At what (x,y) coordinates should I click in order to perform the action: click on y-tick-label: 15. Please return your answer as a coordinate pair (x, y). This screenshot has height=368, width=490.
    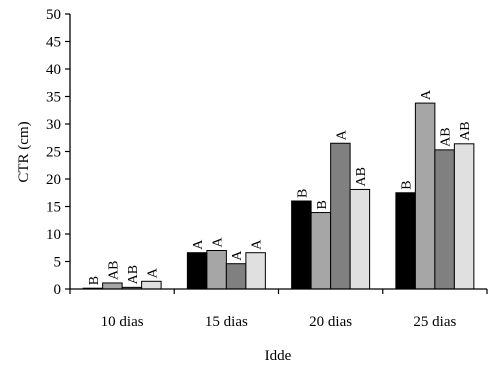
    Looking at the image, I should click on (53, 208).